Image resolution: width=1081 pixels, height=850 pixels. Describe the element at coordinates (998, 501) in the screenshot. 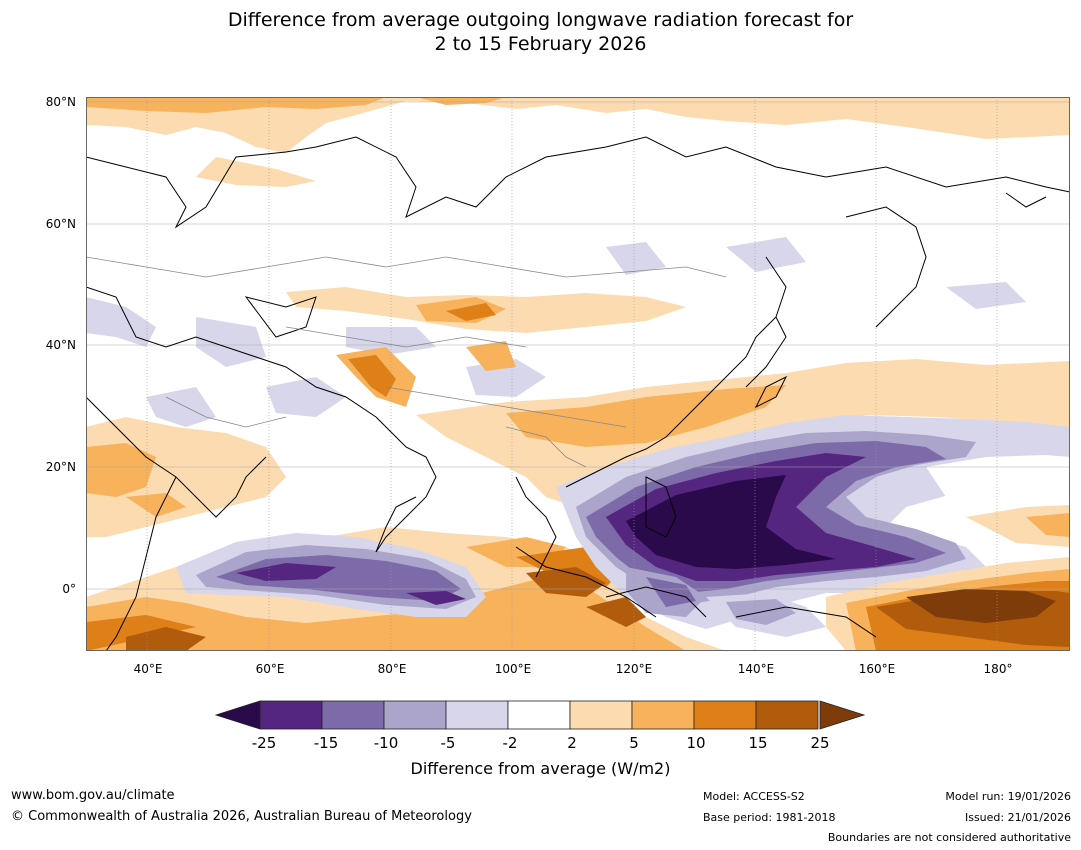

I see `north-pacific-positive-anomaly` at that location.